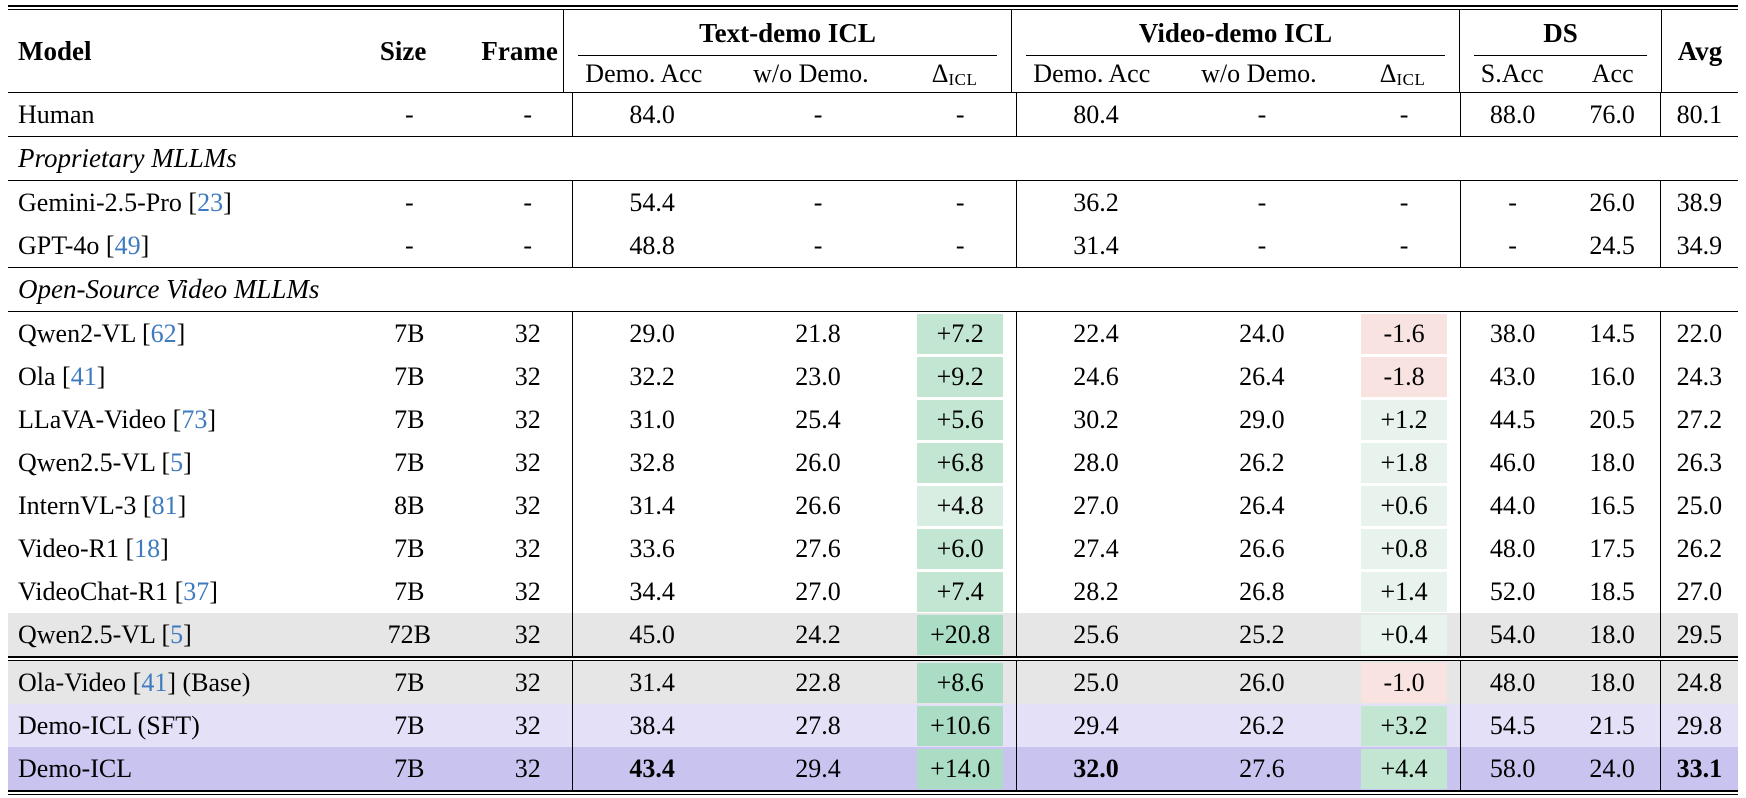  What do you see at coordinates (1613, 333) in the screenshot?
I see `cell-acc: 14.5` at bounding box center [1613, 333].